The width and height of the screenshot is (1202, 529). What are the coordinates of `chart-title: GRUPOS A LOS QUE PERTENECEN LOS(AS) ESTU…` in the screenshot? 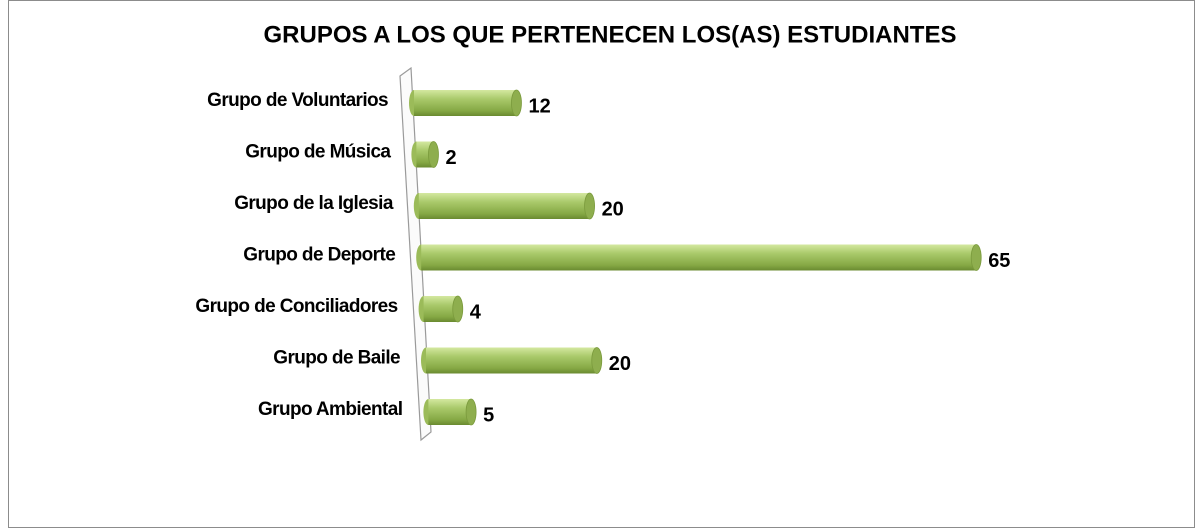 It's located at (610, 34).